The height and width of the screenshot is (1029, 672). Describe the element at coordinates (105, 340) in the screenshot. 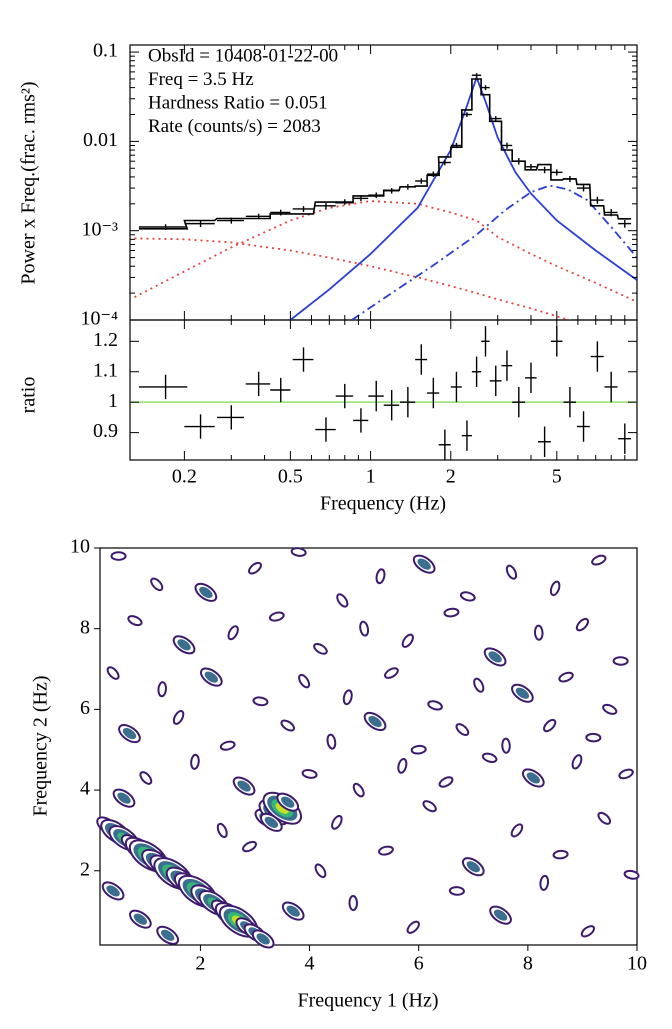

I see `y-tick-label: 1.2` at that location.